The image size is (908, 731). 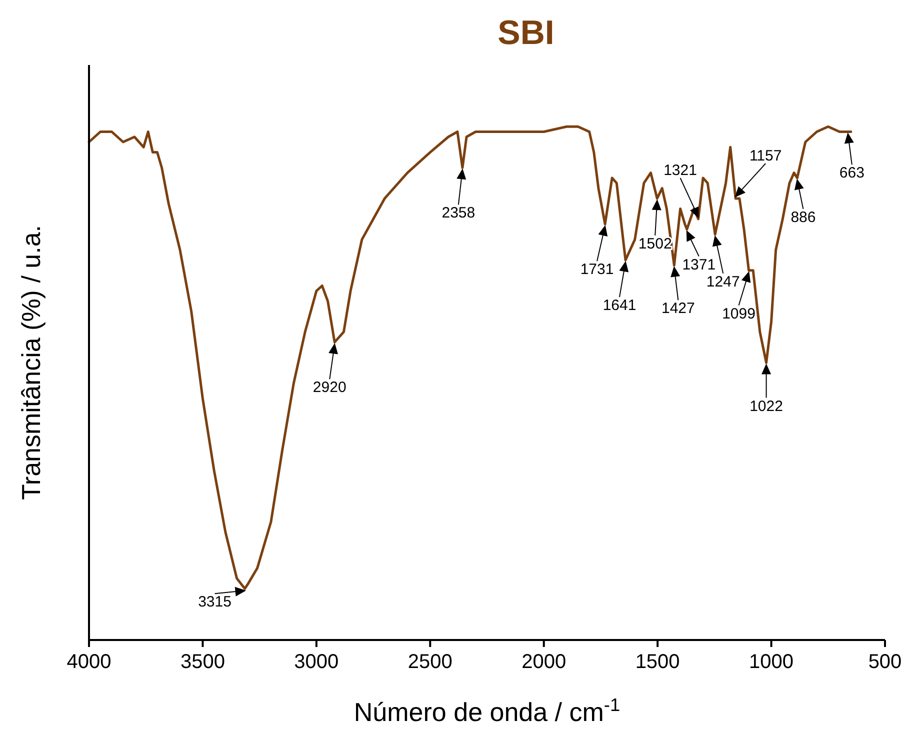 I want to click on x-tick-label: 3500, so click(x=202, y=662).